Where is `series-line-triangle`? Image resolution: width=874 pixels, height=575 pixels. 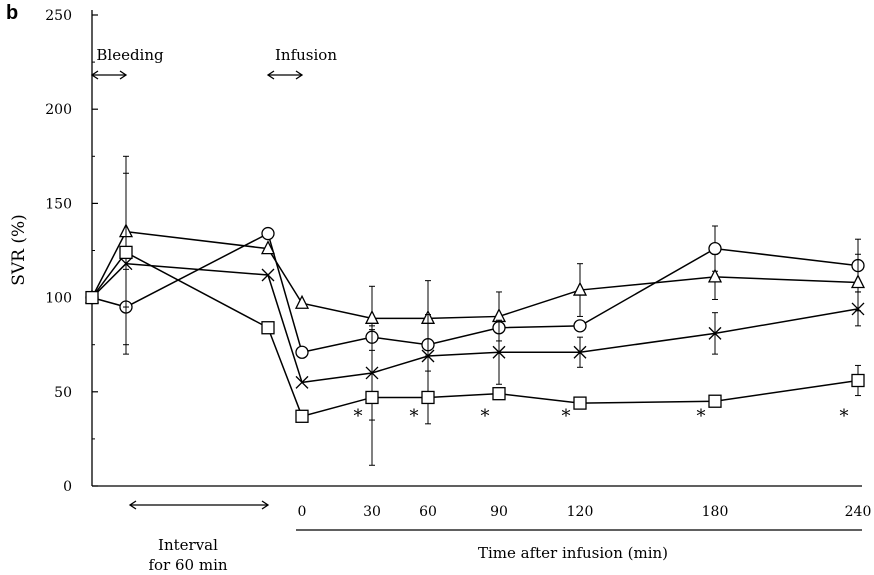
series-line-triangle is located at coordinates (475, 275).